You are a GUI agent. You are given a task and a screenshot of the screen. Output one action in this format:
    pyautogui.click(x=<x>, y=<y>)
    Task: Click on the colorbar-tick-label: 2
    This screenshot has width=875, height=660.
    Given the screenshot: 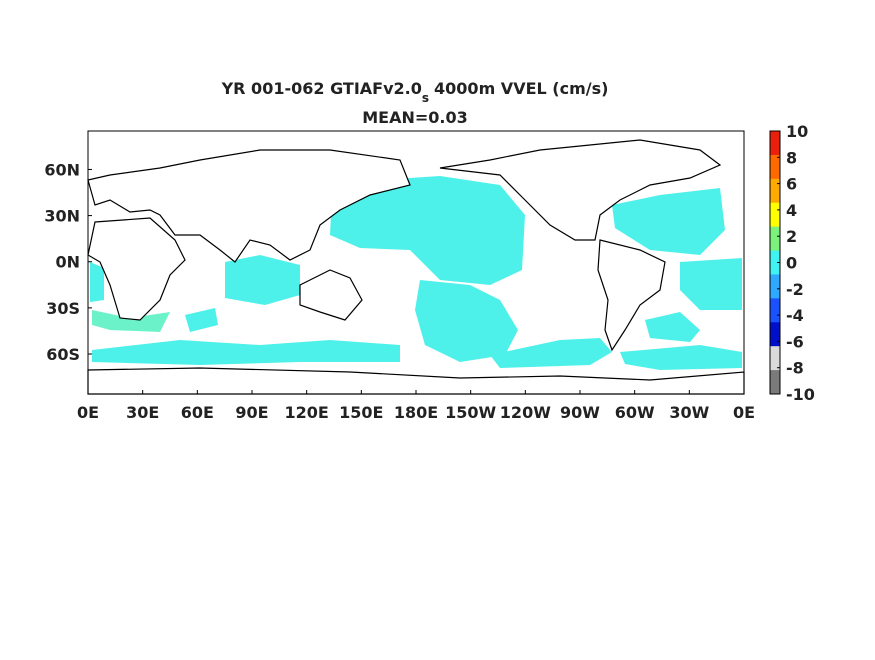 What is the action you would take?
    pyautogui.click(x=791, y=236)
    